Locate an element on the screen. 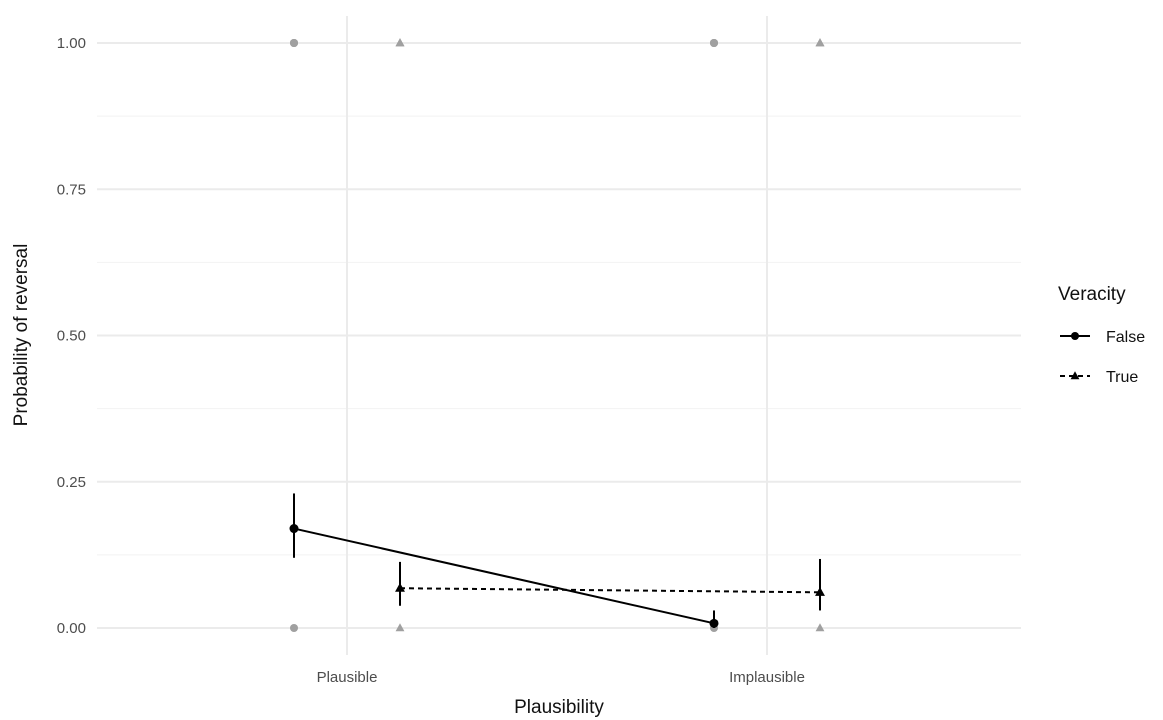 This screenshot has width=1163, height=720. x-tick-label: Implausible is located at coordinates (767, 677).